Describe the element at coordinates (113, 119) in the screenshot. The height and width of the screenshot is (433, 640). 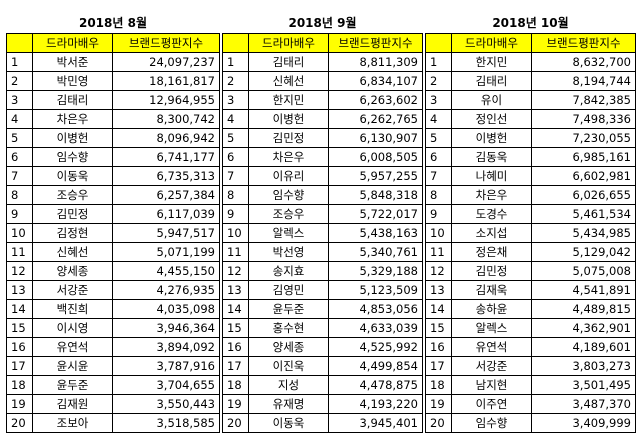
I see `table-row: 4 차은우 8,300,742` at that location.